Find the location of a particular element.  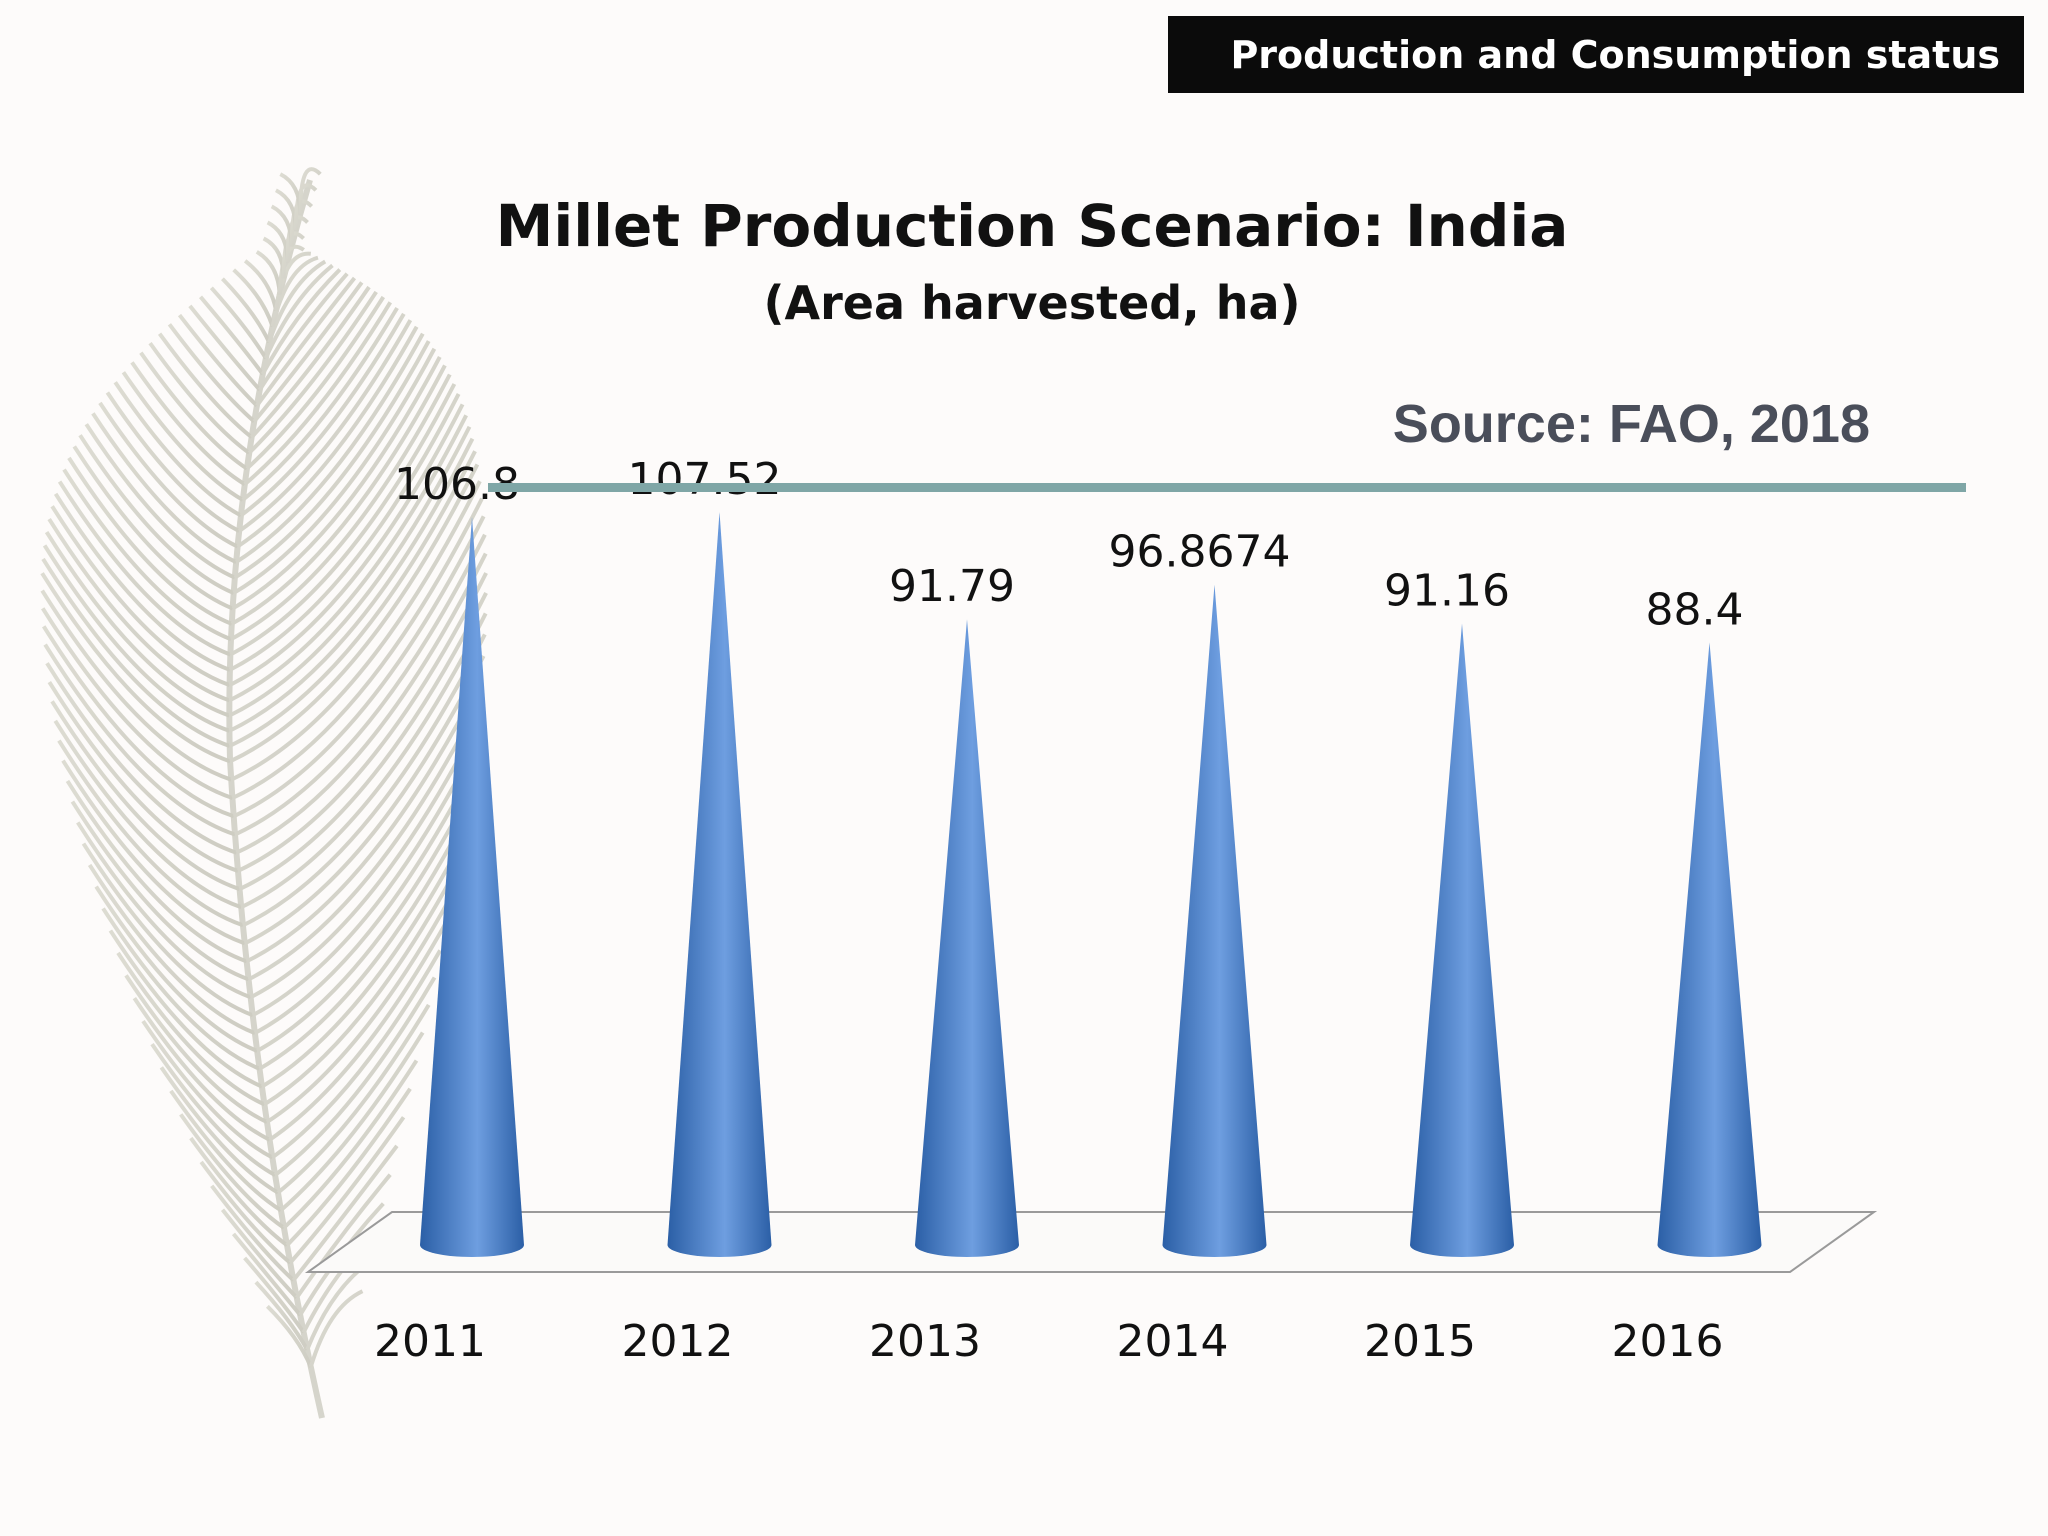

chart-category-labels: 2011 2012 2013 2014 2015 2016 is located at coordinates (1048, 1341).